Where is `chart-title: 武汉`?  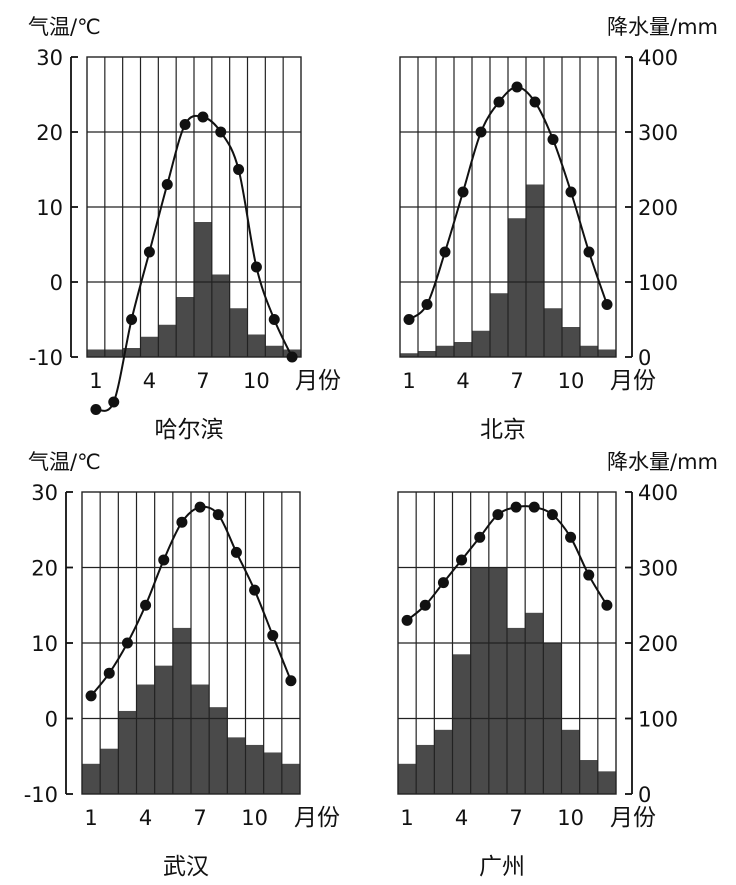 chart-title: 武汉 is located at coordinates (186, 867).